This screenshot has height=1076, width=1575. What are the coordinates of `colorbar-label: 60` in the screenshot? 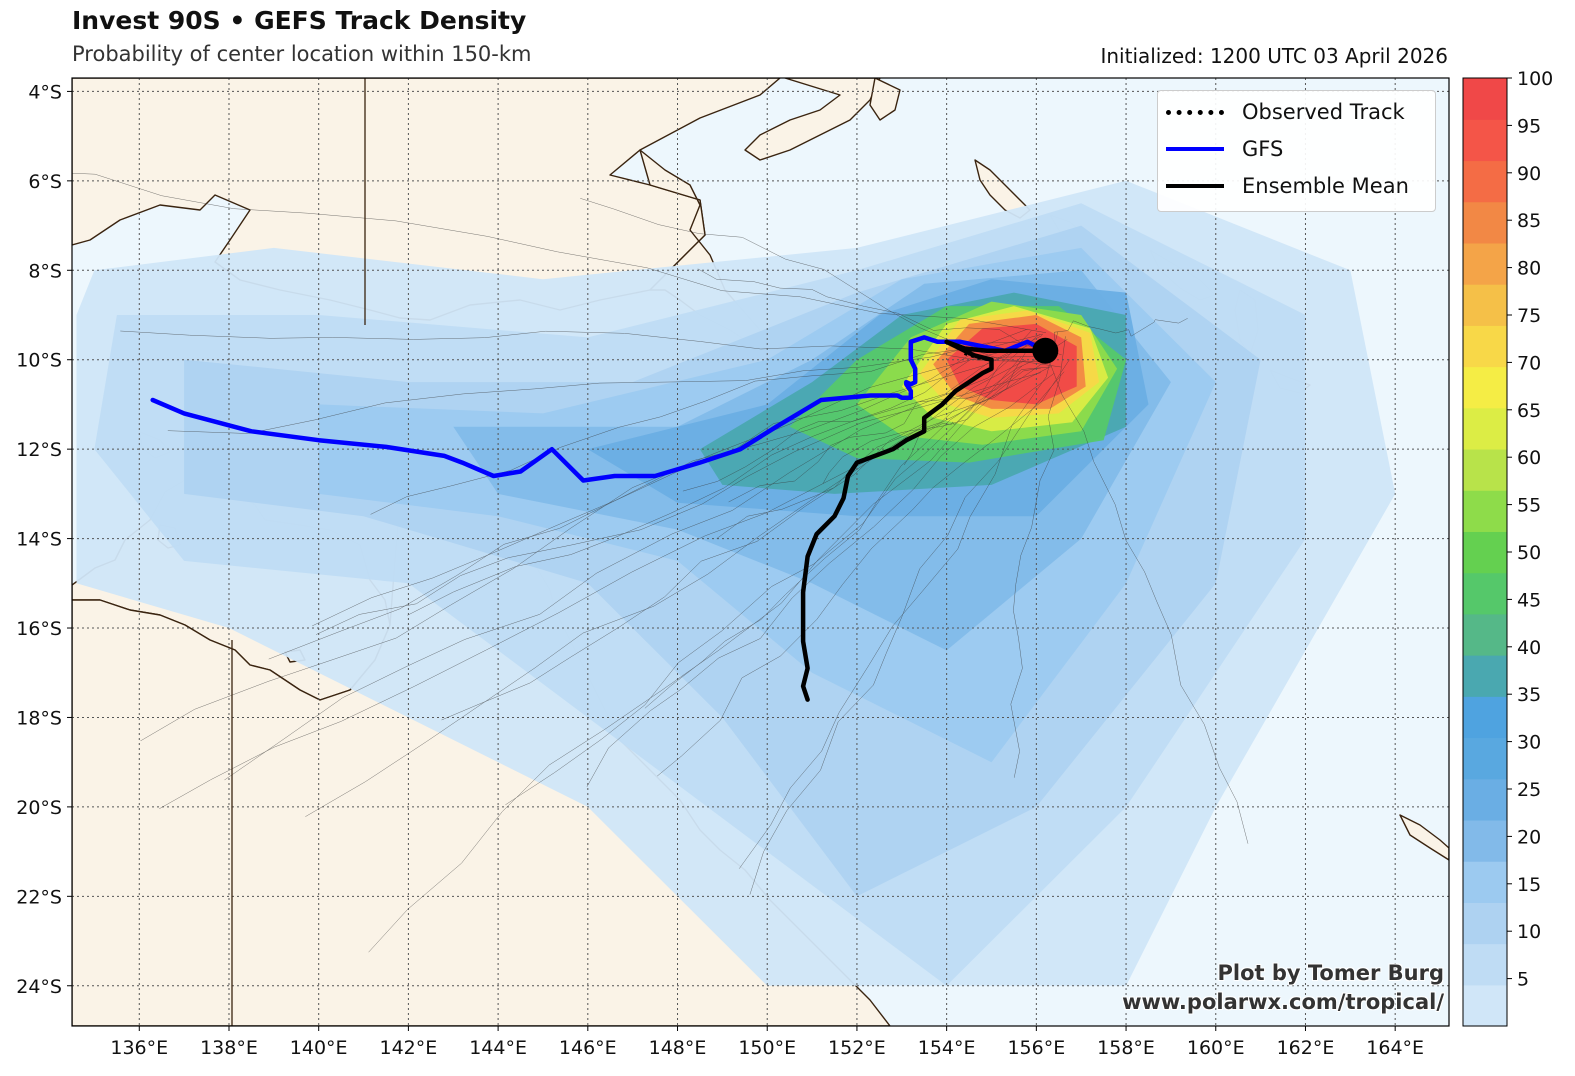 It's located at (1529, 458).